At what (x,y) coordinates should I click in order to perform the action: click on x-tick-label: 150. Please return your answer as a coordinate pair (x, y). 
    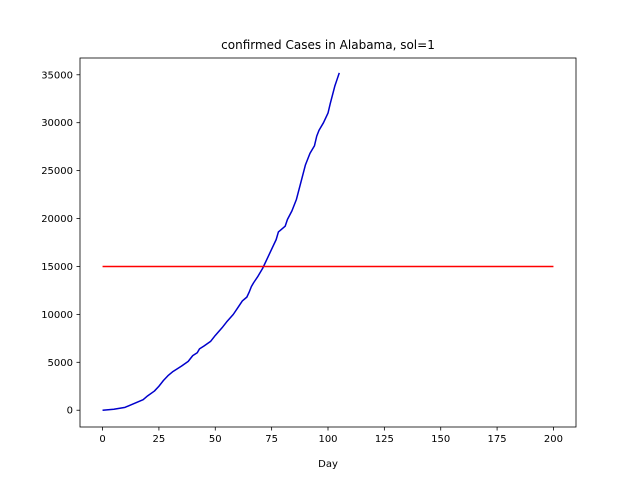
    Looking at the image, I should click on (440, 439).